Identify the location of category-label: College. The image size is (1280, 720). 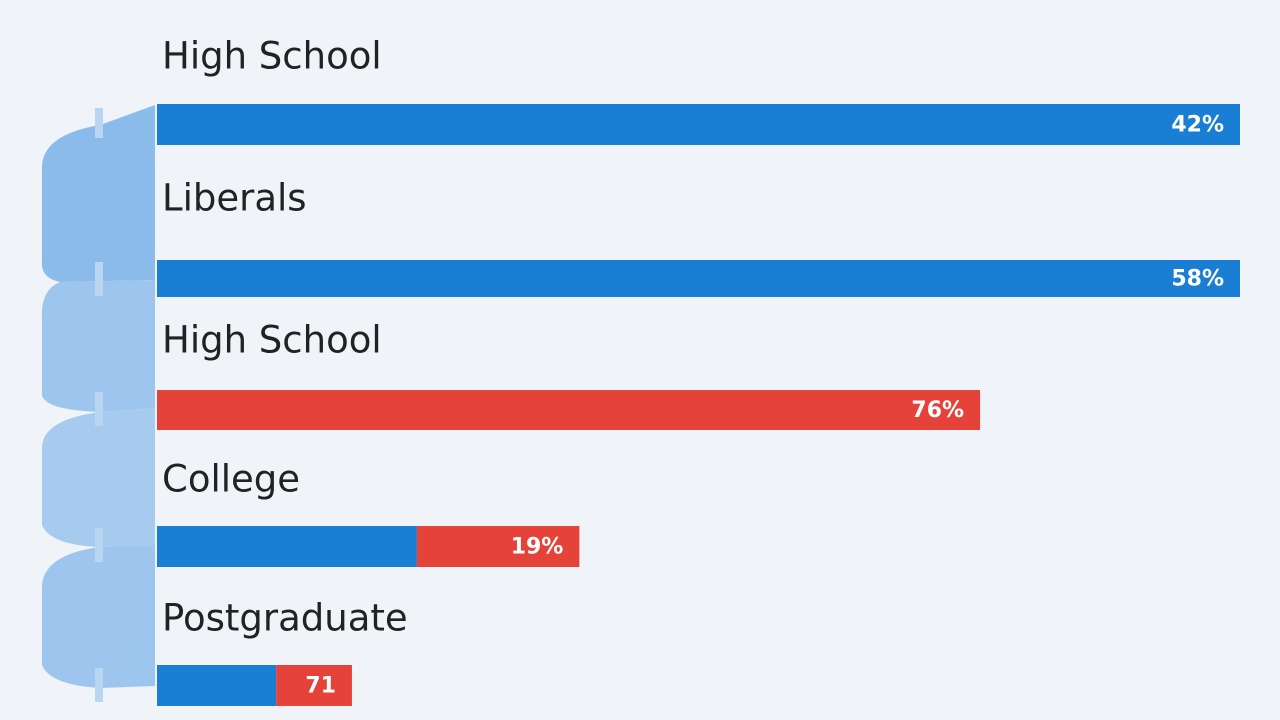
(231, 479).